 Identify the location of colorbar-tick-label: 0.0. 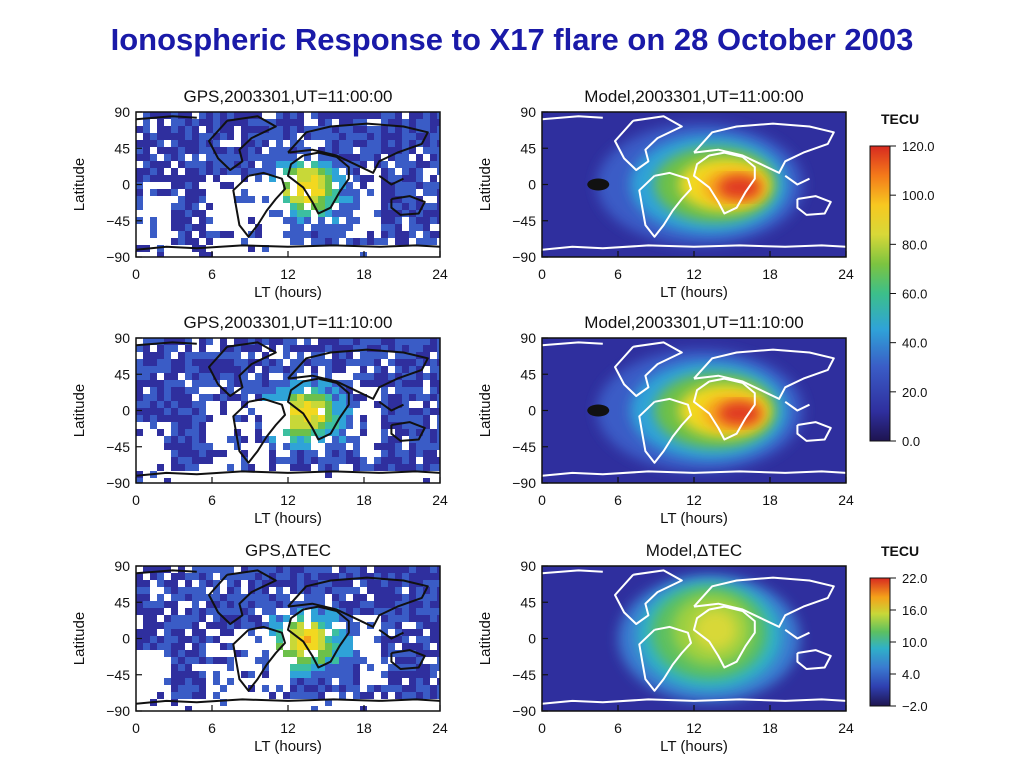
(911, 441).